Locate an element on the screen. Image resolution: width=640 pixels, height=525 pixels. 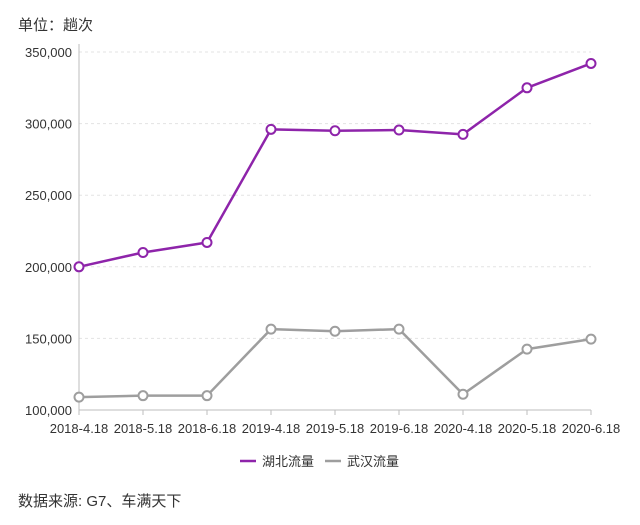
x-tick-label: 2018-5.18 is located at coordinates (143, 428).